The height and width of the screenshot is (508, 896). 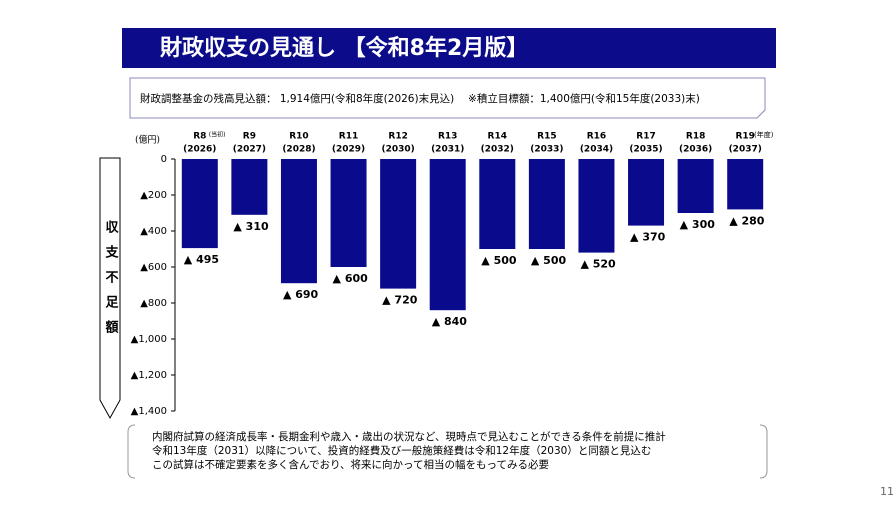 I want to click on x-tick-year: (2027), so click(x=249, y=150).